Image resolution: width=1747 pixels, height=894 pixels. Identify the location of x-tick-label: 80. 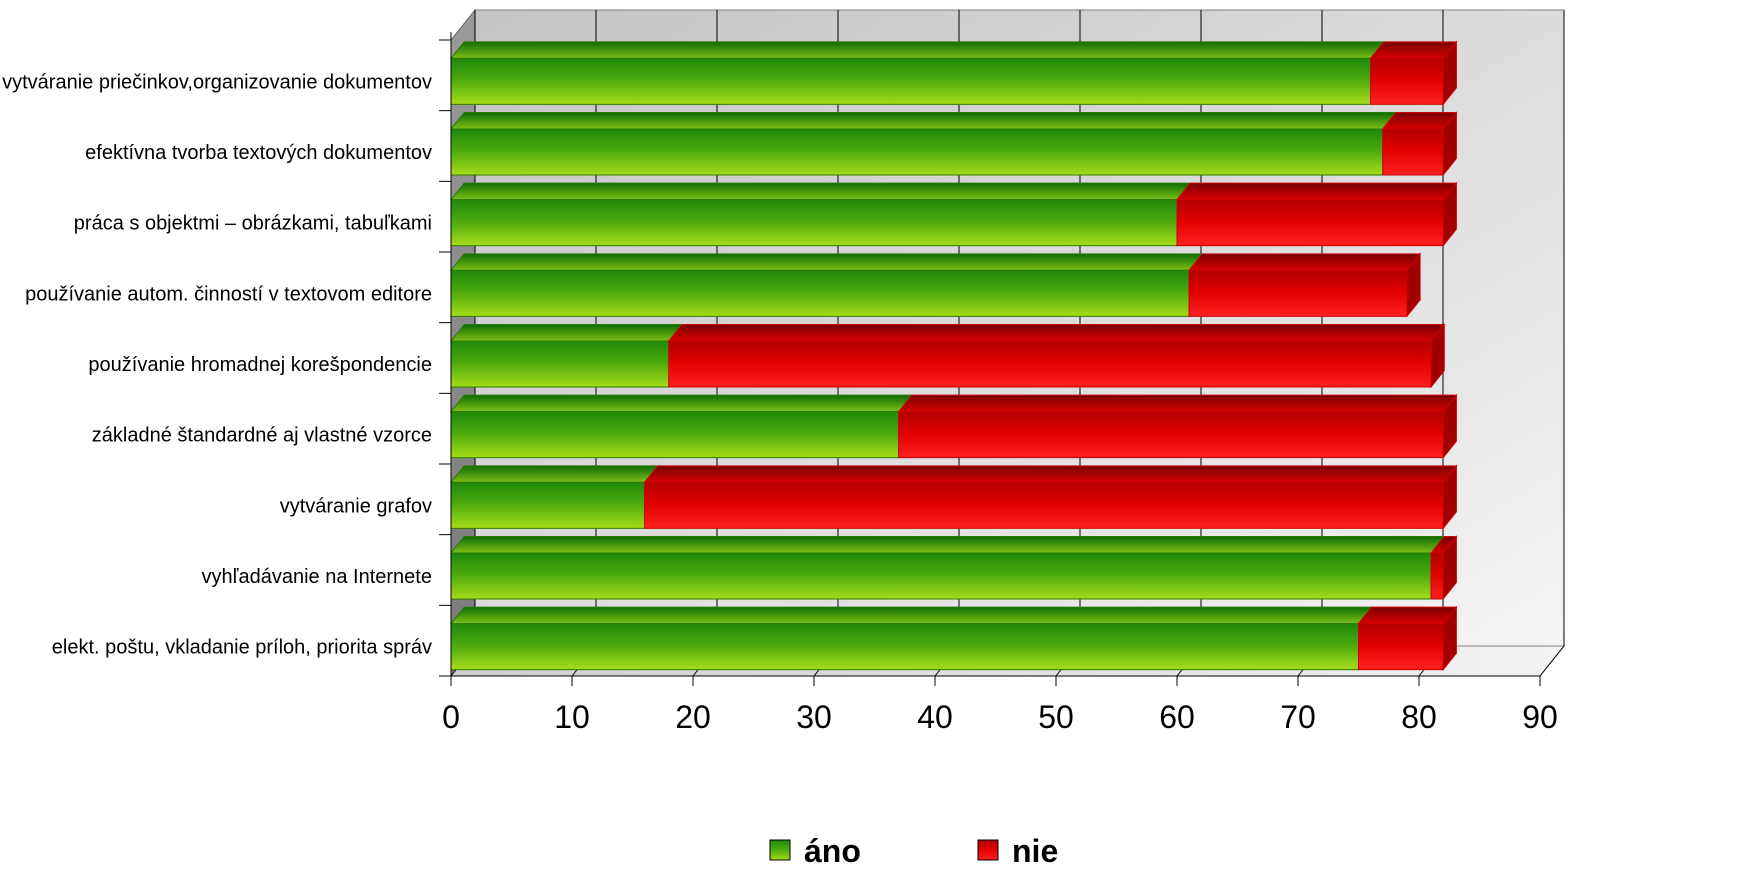
(1419, 717).